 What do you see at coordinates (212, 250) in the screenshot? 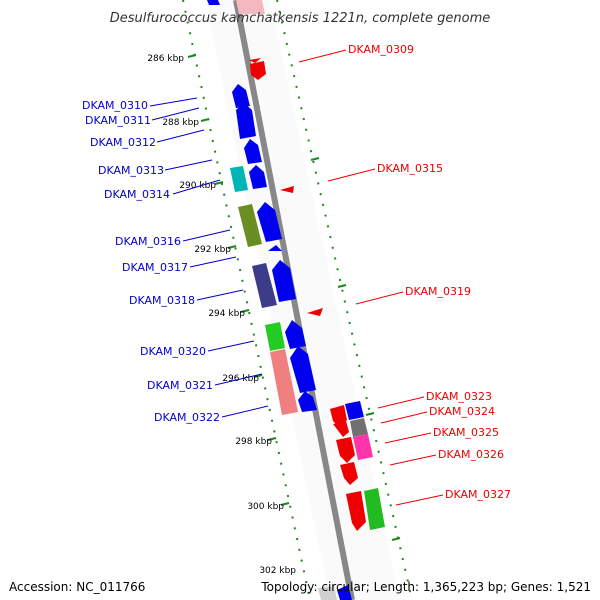
I see `kbp-tick-label: 292 kbp` at bounding box center [212, 250].